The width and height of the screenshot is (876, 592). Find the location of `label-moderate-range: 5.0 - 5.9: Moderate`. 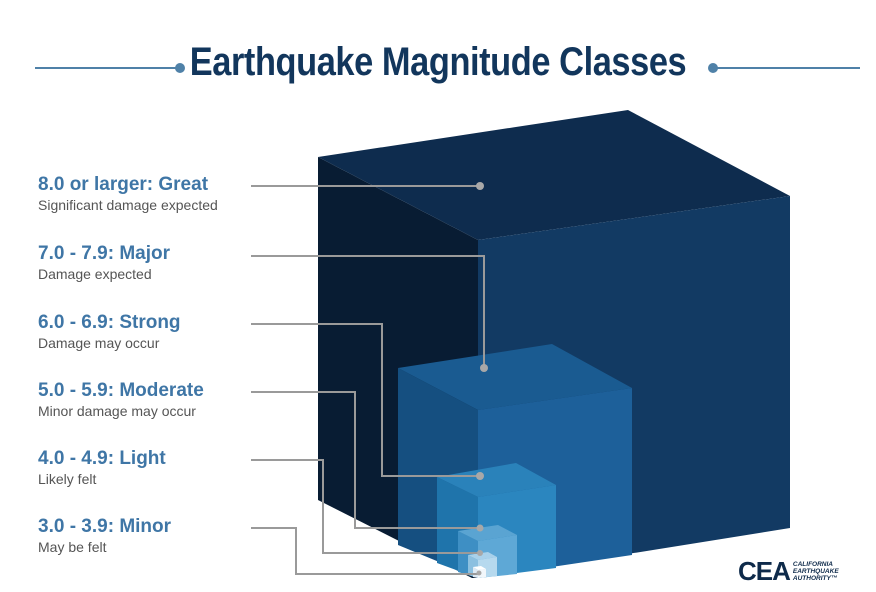

label-moderate-range: 5.0 - 5.9: Moderate is located at coordinates (121, 390).